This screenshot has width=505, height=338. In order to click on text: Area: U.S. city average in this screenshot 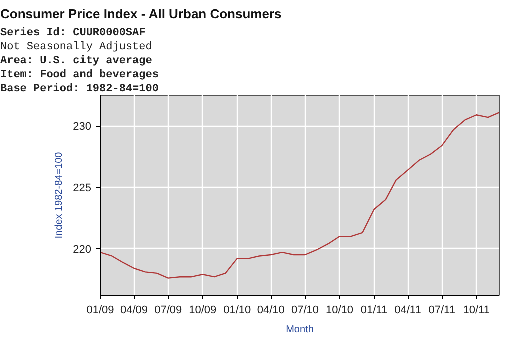, I will do `click(76, 62)`.